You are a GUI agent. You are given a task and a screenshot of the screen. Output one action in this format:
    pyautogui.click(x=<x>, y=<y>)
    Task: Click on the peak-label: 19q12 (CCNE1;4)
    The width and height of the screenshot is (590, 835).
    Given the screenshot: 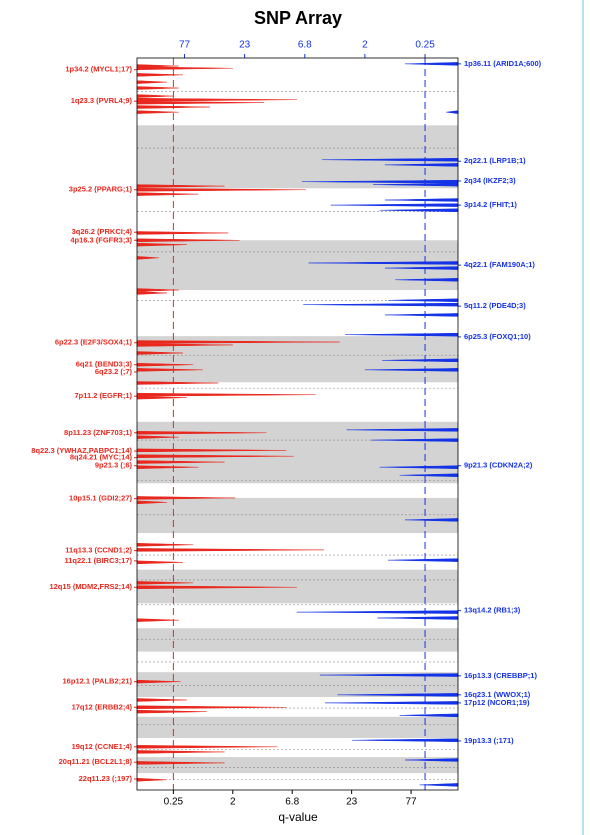 What is the action you would take?
    pyautogui.click(x=102, y=746)
    